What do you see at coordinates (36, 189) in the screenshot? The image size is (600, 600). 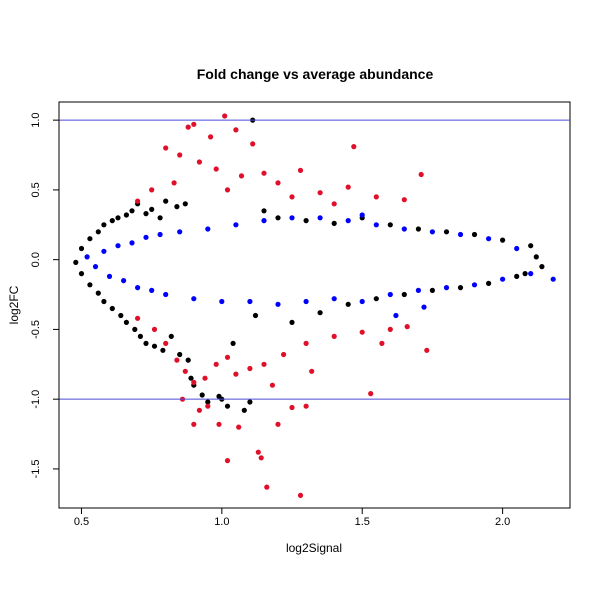 I see `y-tick-label: 0.5` at bounding box center [36, 189].